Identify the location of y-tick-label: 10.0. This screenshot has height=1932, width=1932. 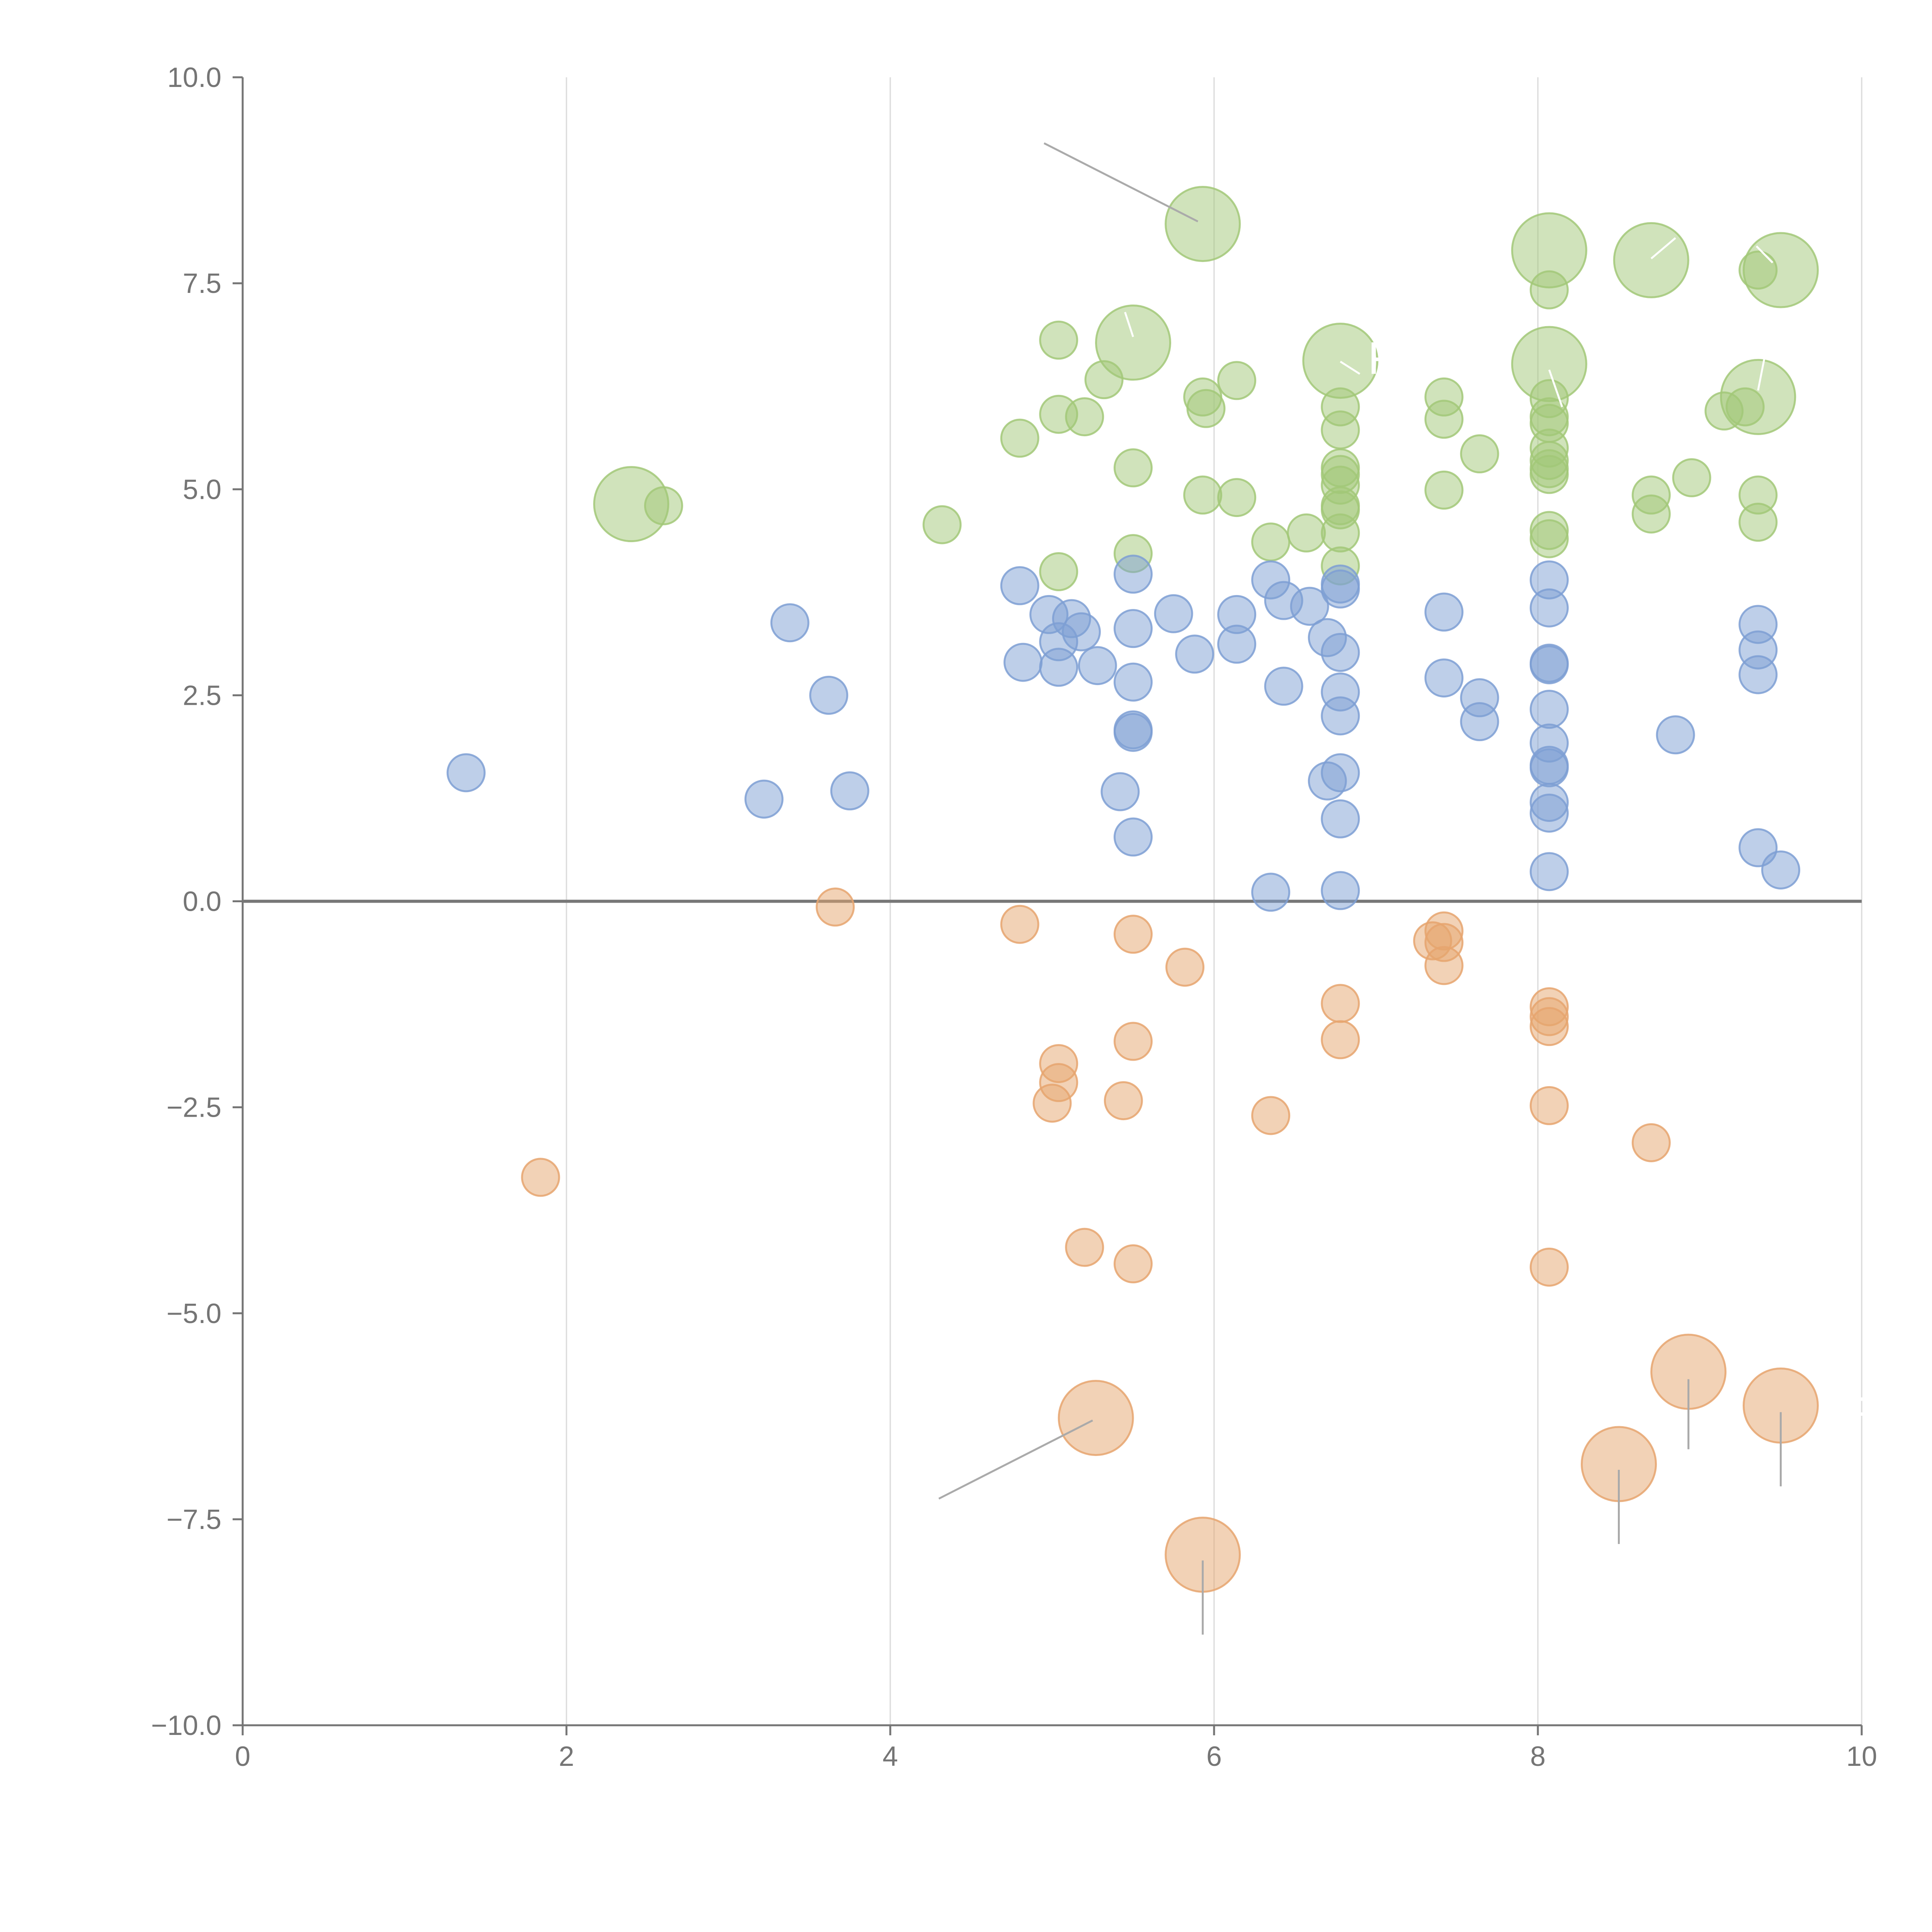
(194, 78).